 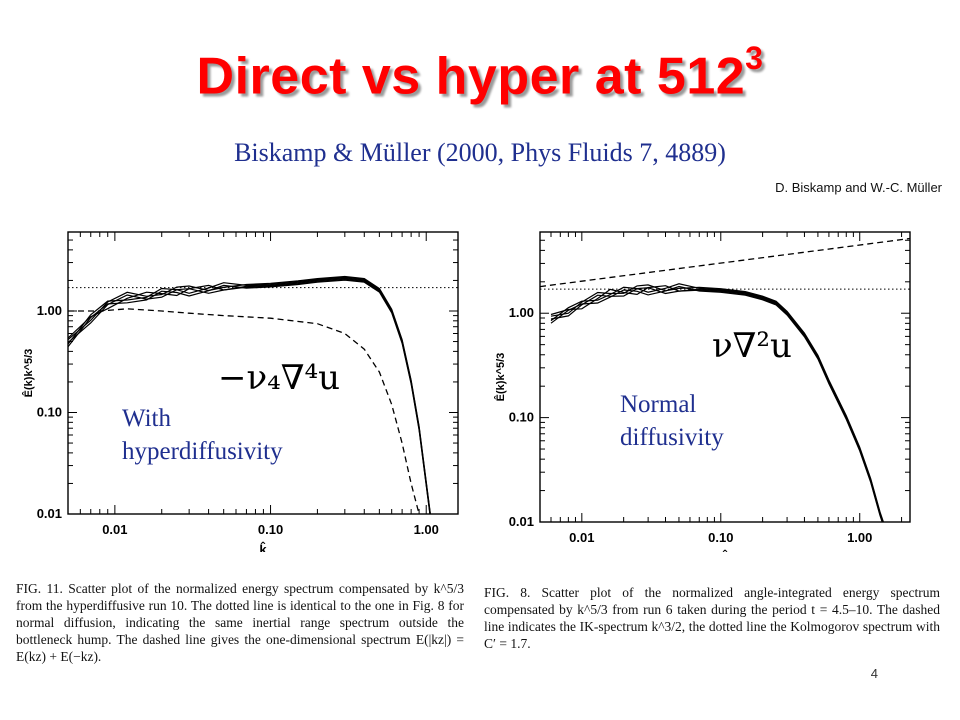 What do you see at coordinates (858, 187) in the screenshot?
I see `paper-authors: D. Biskamp and W.-C. Müller` at bounding box center [858, 187].